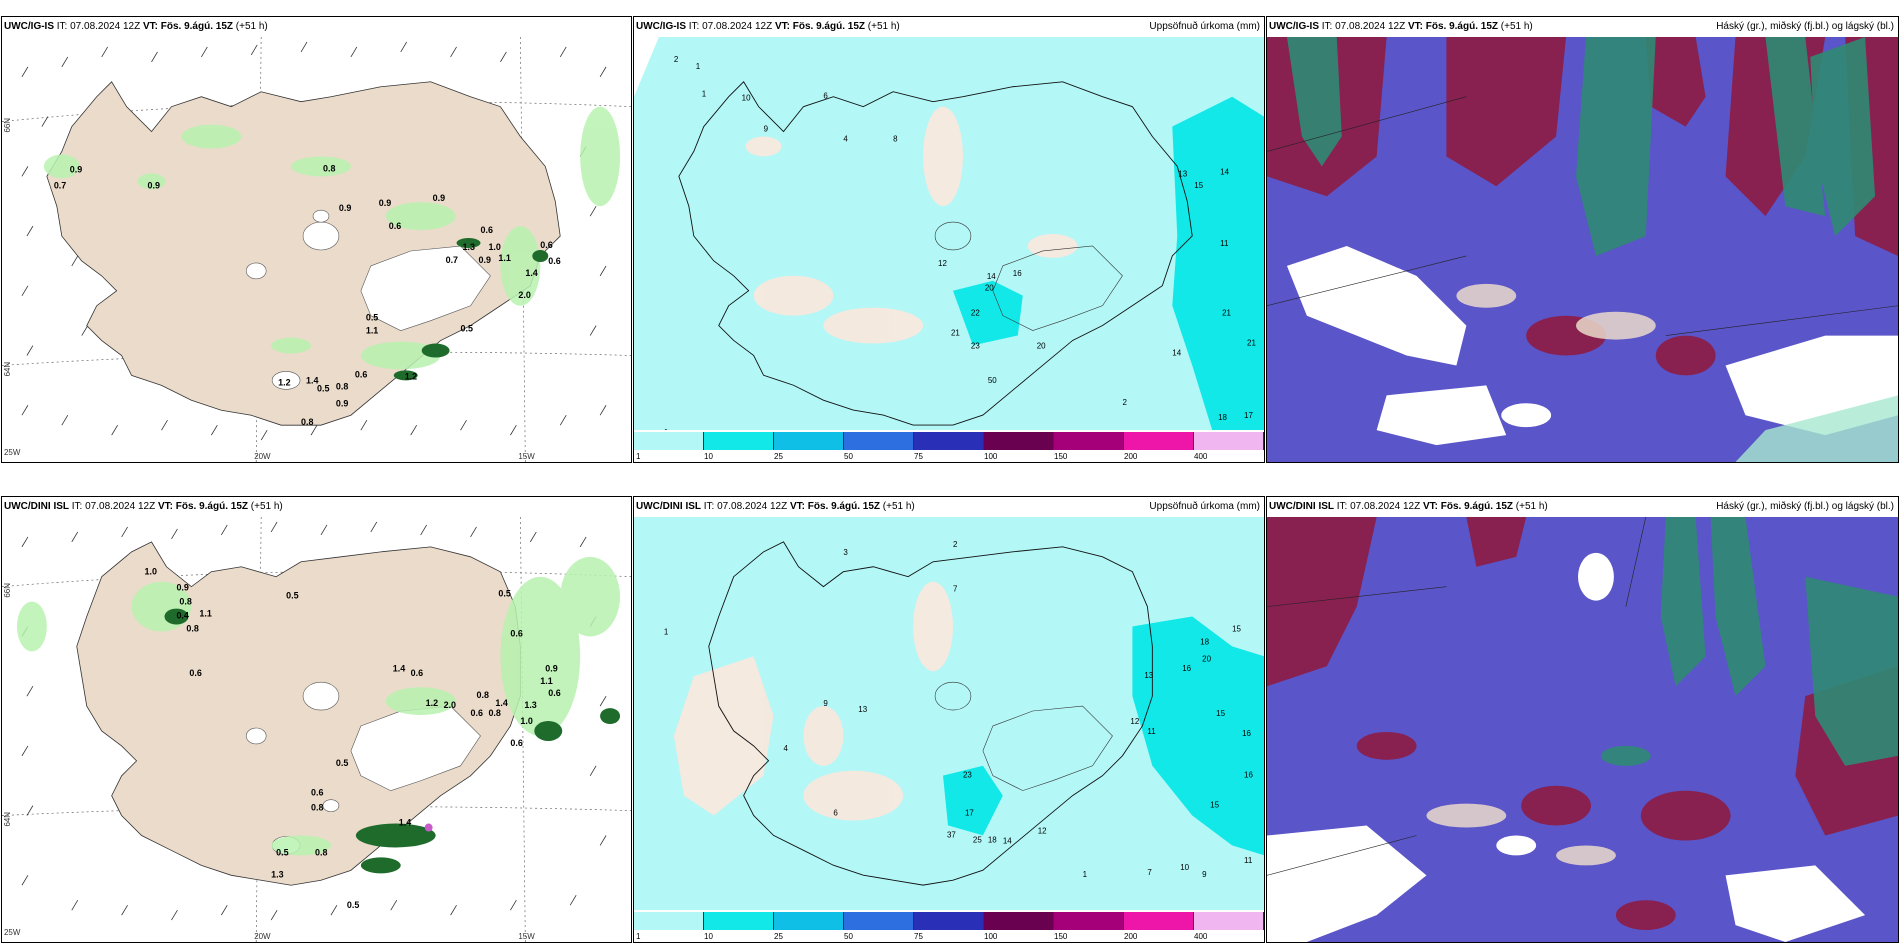 Image resolution: width=1900 pixels, height=950 pixels. Describe the element at coordinates (494, 247) in the screenshot. I see `svg-text: 1.0` at that location.